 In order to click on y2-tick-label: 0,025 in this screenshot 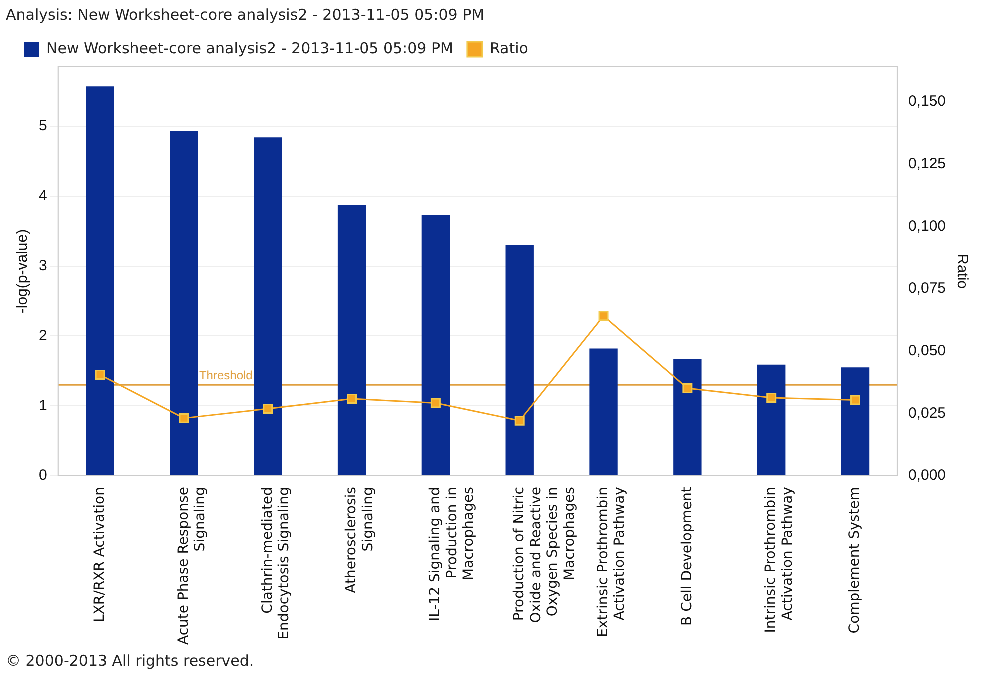, I will do `click(927, 413)`.